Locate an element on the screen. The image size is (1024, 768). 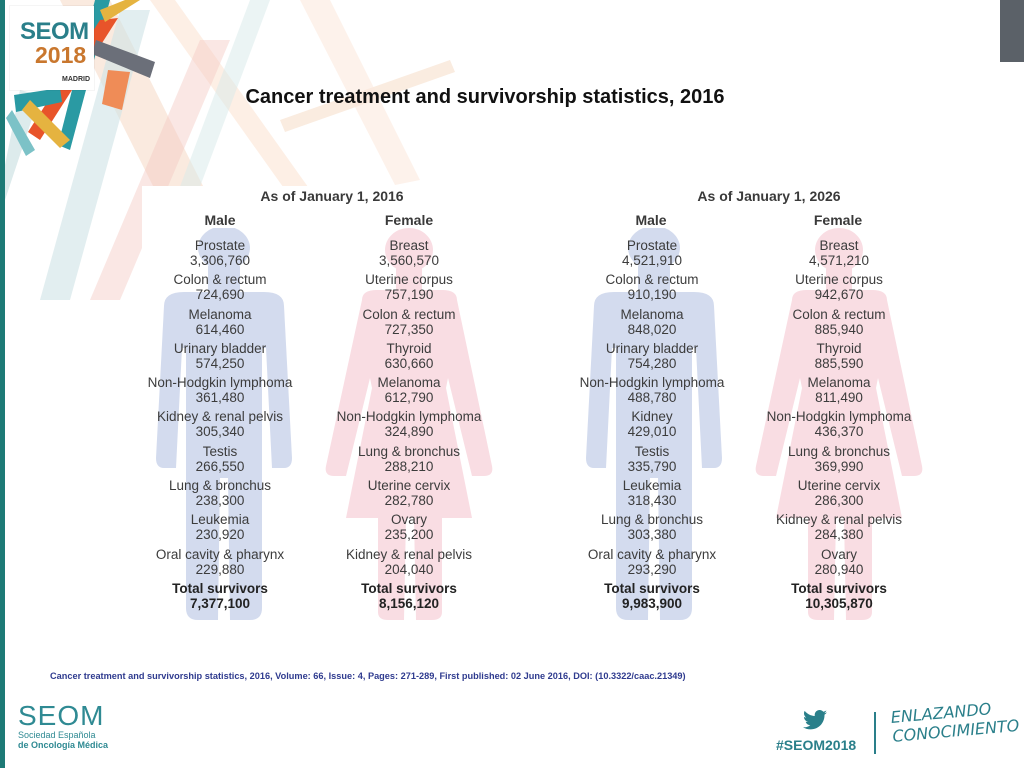
list-item: Leukemia 318,430 is located at coordinates (652, 495).